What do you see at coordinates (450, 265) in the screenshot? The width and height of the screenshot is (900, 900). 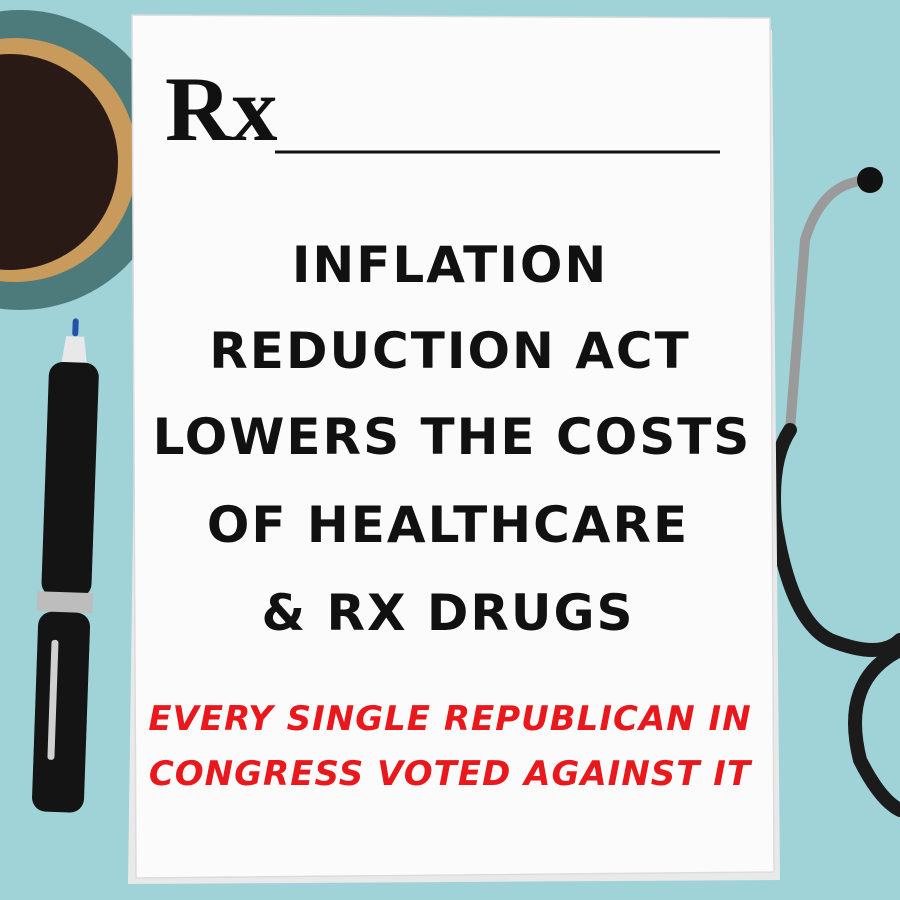 I see `headline-line: INFLATION` at bounding box center [450, 265].